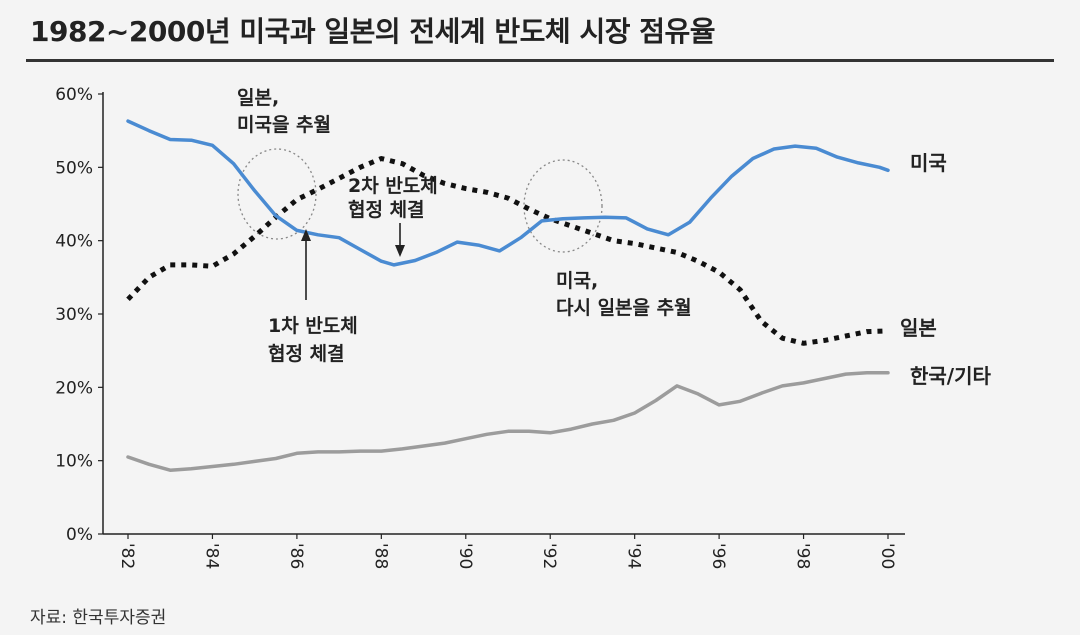 This screenshot has width=1080, height=635. What do you see at coordinates (127, 556) in the screenshot?
I see `x-tick-label: '82` at bounding box center [127, 556].